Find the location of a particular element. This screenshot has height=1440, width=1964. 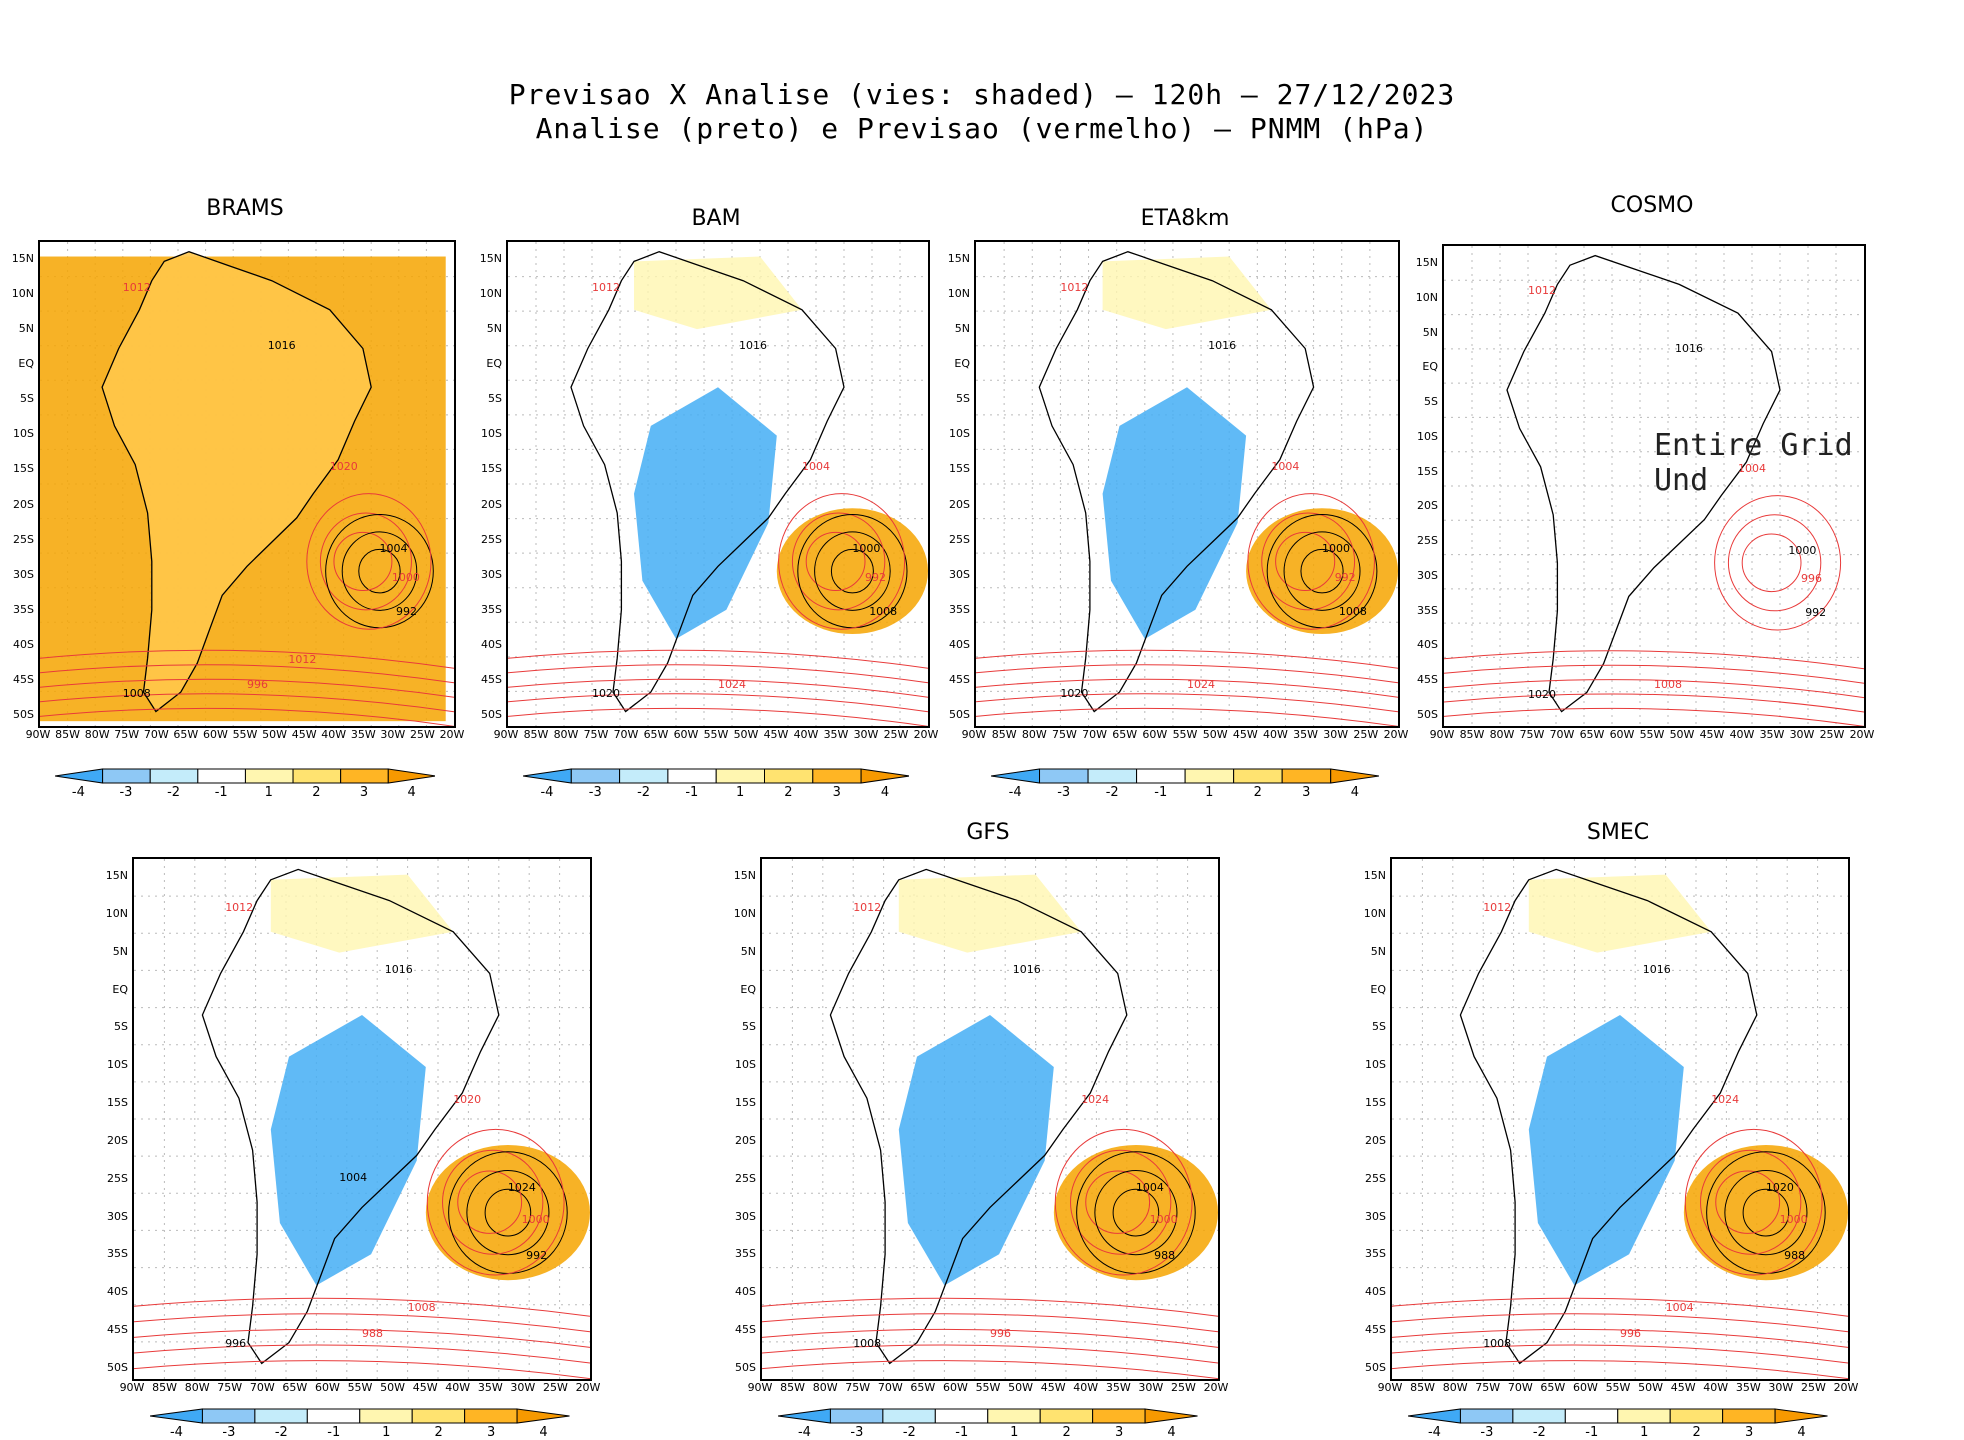

colorbar is located at coordinates (1618, 1416).